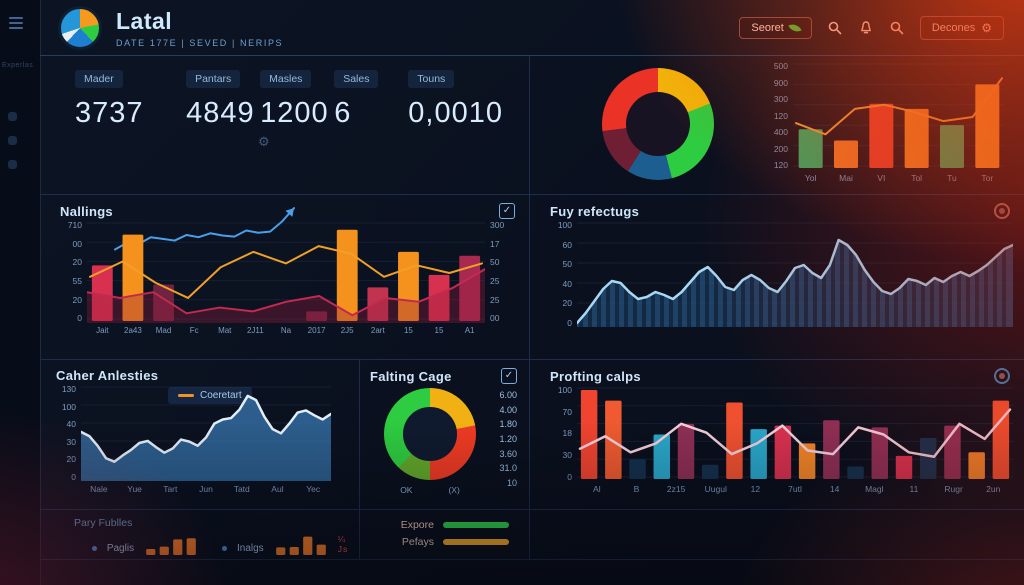 This screenshot has height=585, width=1024. What do you see at coordinates (343, 544) in the screenshot?
I see `status-badge: ¼ Js` at bounding box center [343, 544].